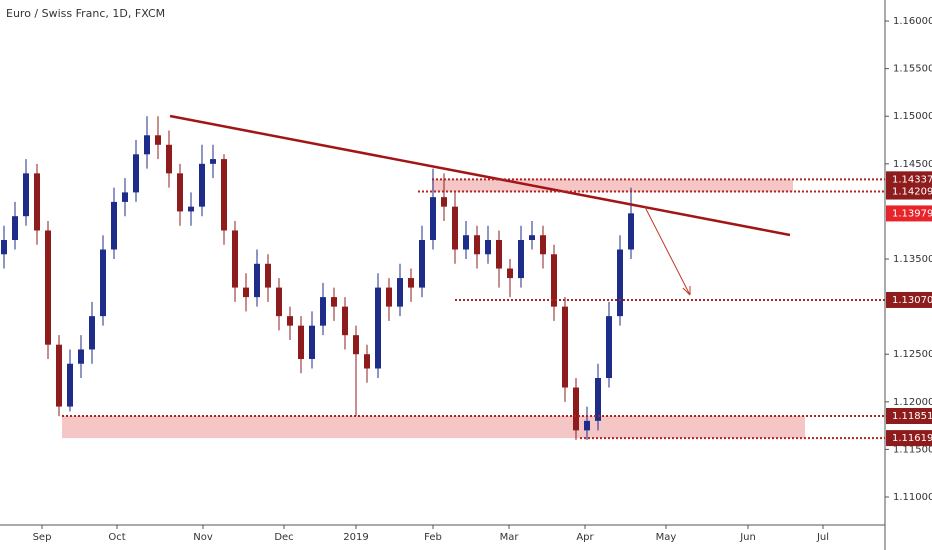 The width and height of the screenshot is (932, 550). Describe the element at coordinates (612, 185) in the screenshot. I see `resistance-zone` at that location.